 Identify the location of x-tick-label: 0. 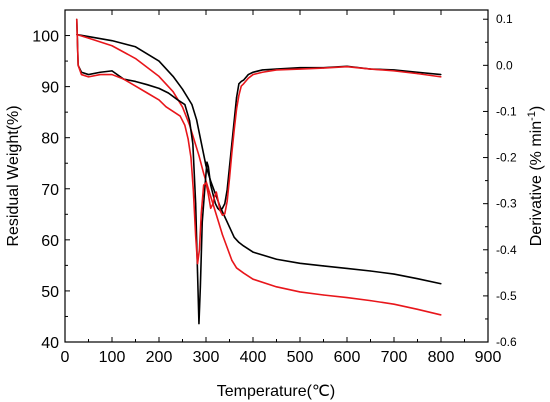
(65, 357).